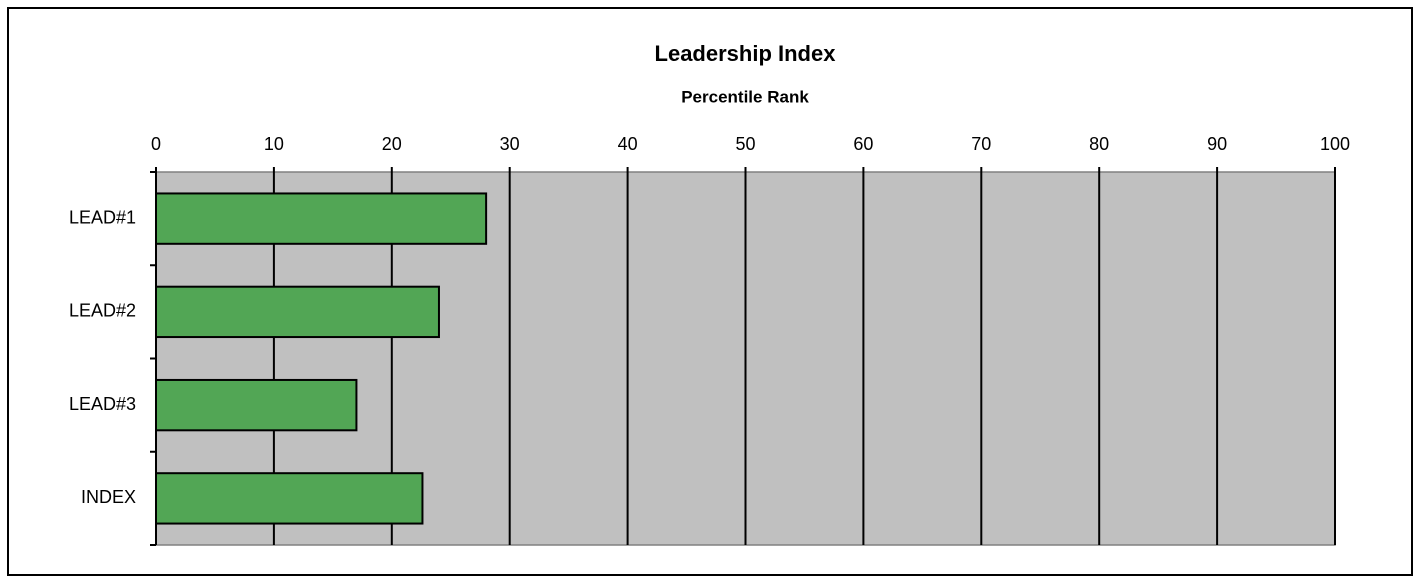 The width and height of the screenshot is (1420, 583). What do you see at coordinates (1335, 144) in the screenshot?
I see `x-tick-label: 100` at bounding box center [1335, 144].